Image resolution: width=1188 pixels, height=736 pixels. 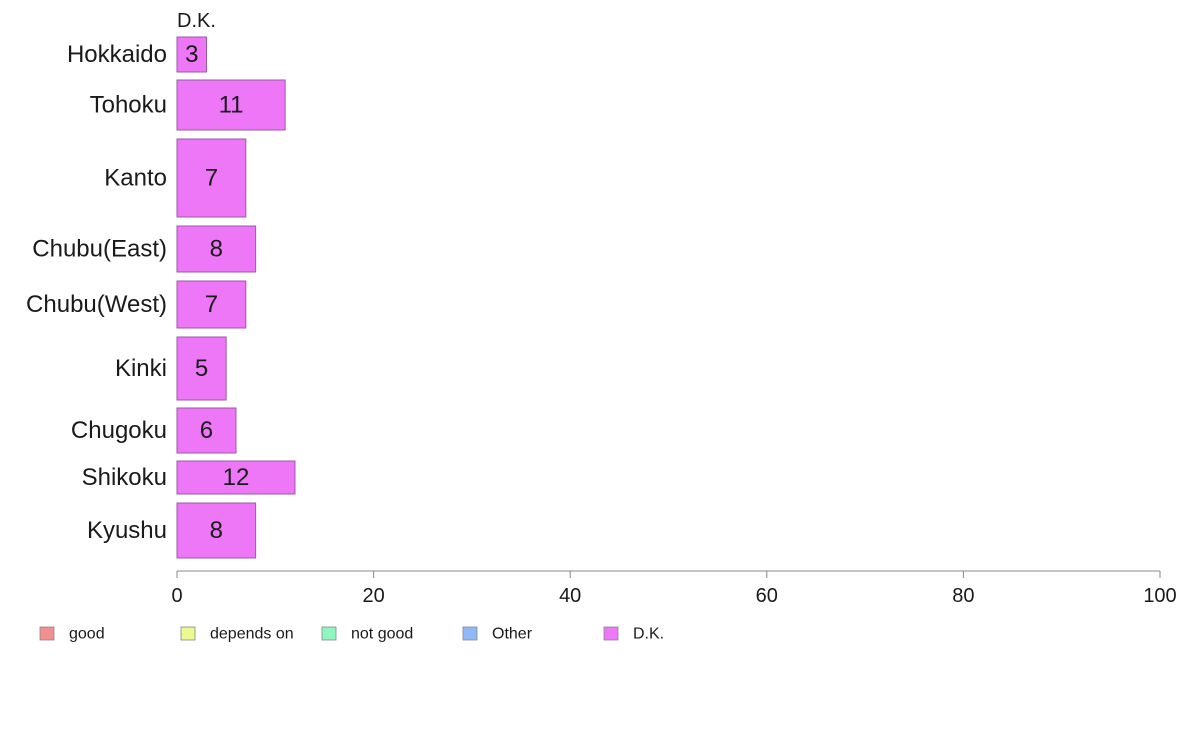 What do you see at coordinates (1159, 596) in the screenshot?
I see `x-tick-label: 100` at bounding box center [1159, 596].